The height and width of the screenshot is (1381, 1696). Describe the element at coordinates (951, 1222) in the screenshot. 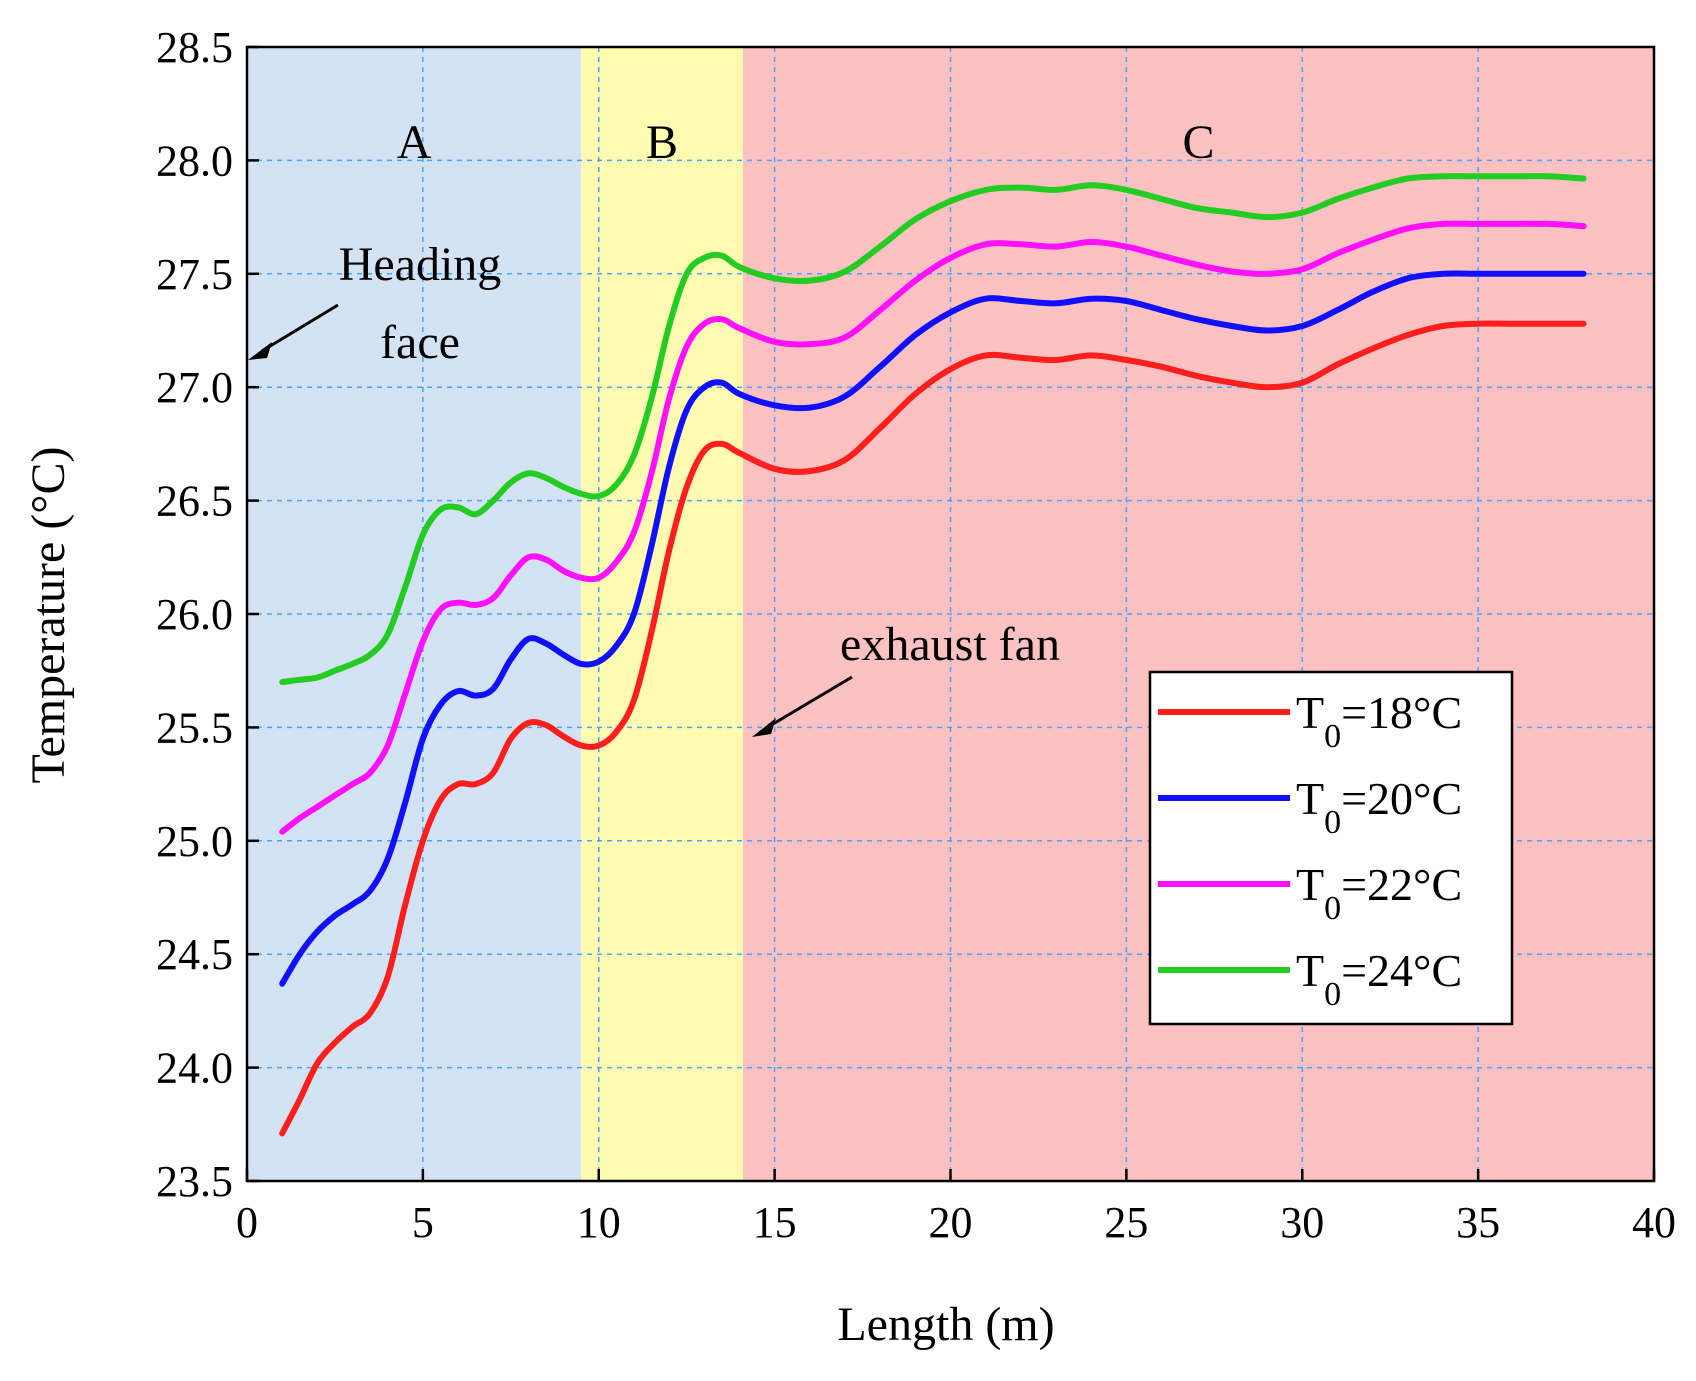

I see `x-tick-label: 20` at that location.